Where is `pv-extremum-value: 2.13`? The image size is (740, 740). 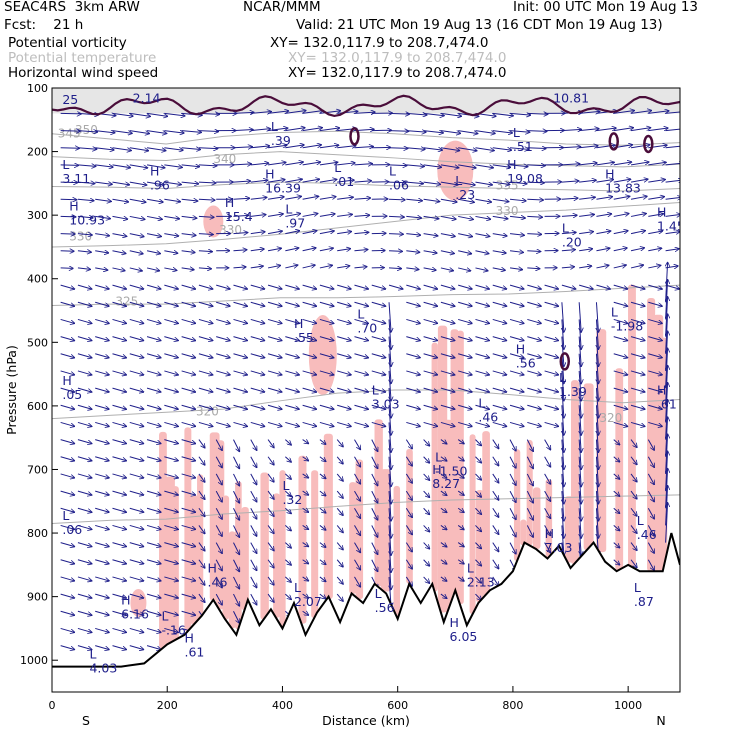 pv-extremum-value: 2.13 is located at coordinates (481, 582).